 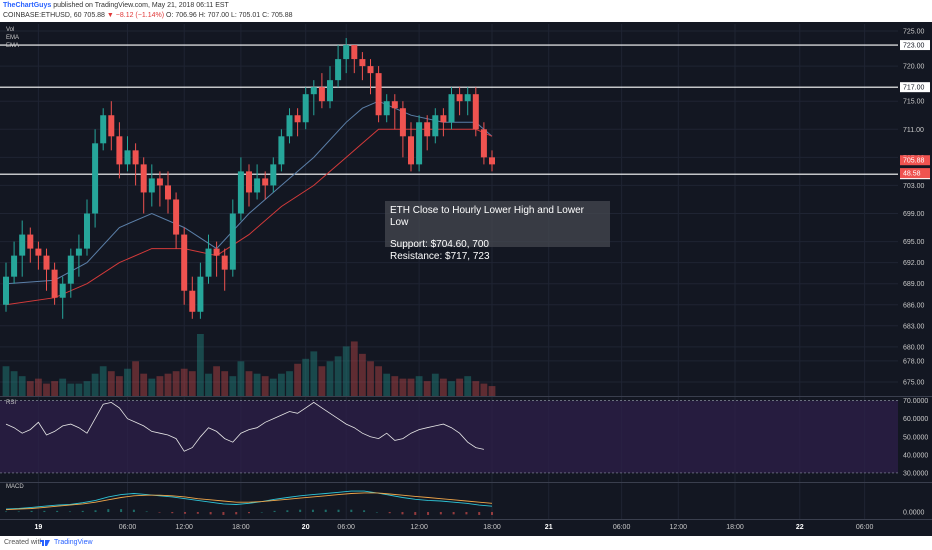 I want to click on time-tick-label: 22, so click(x=800, y=527).